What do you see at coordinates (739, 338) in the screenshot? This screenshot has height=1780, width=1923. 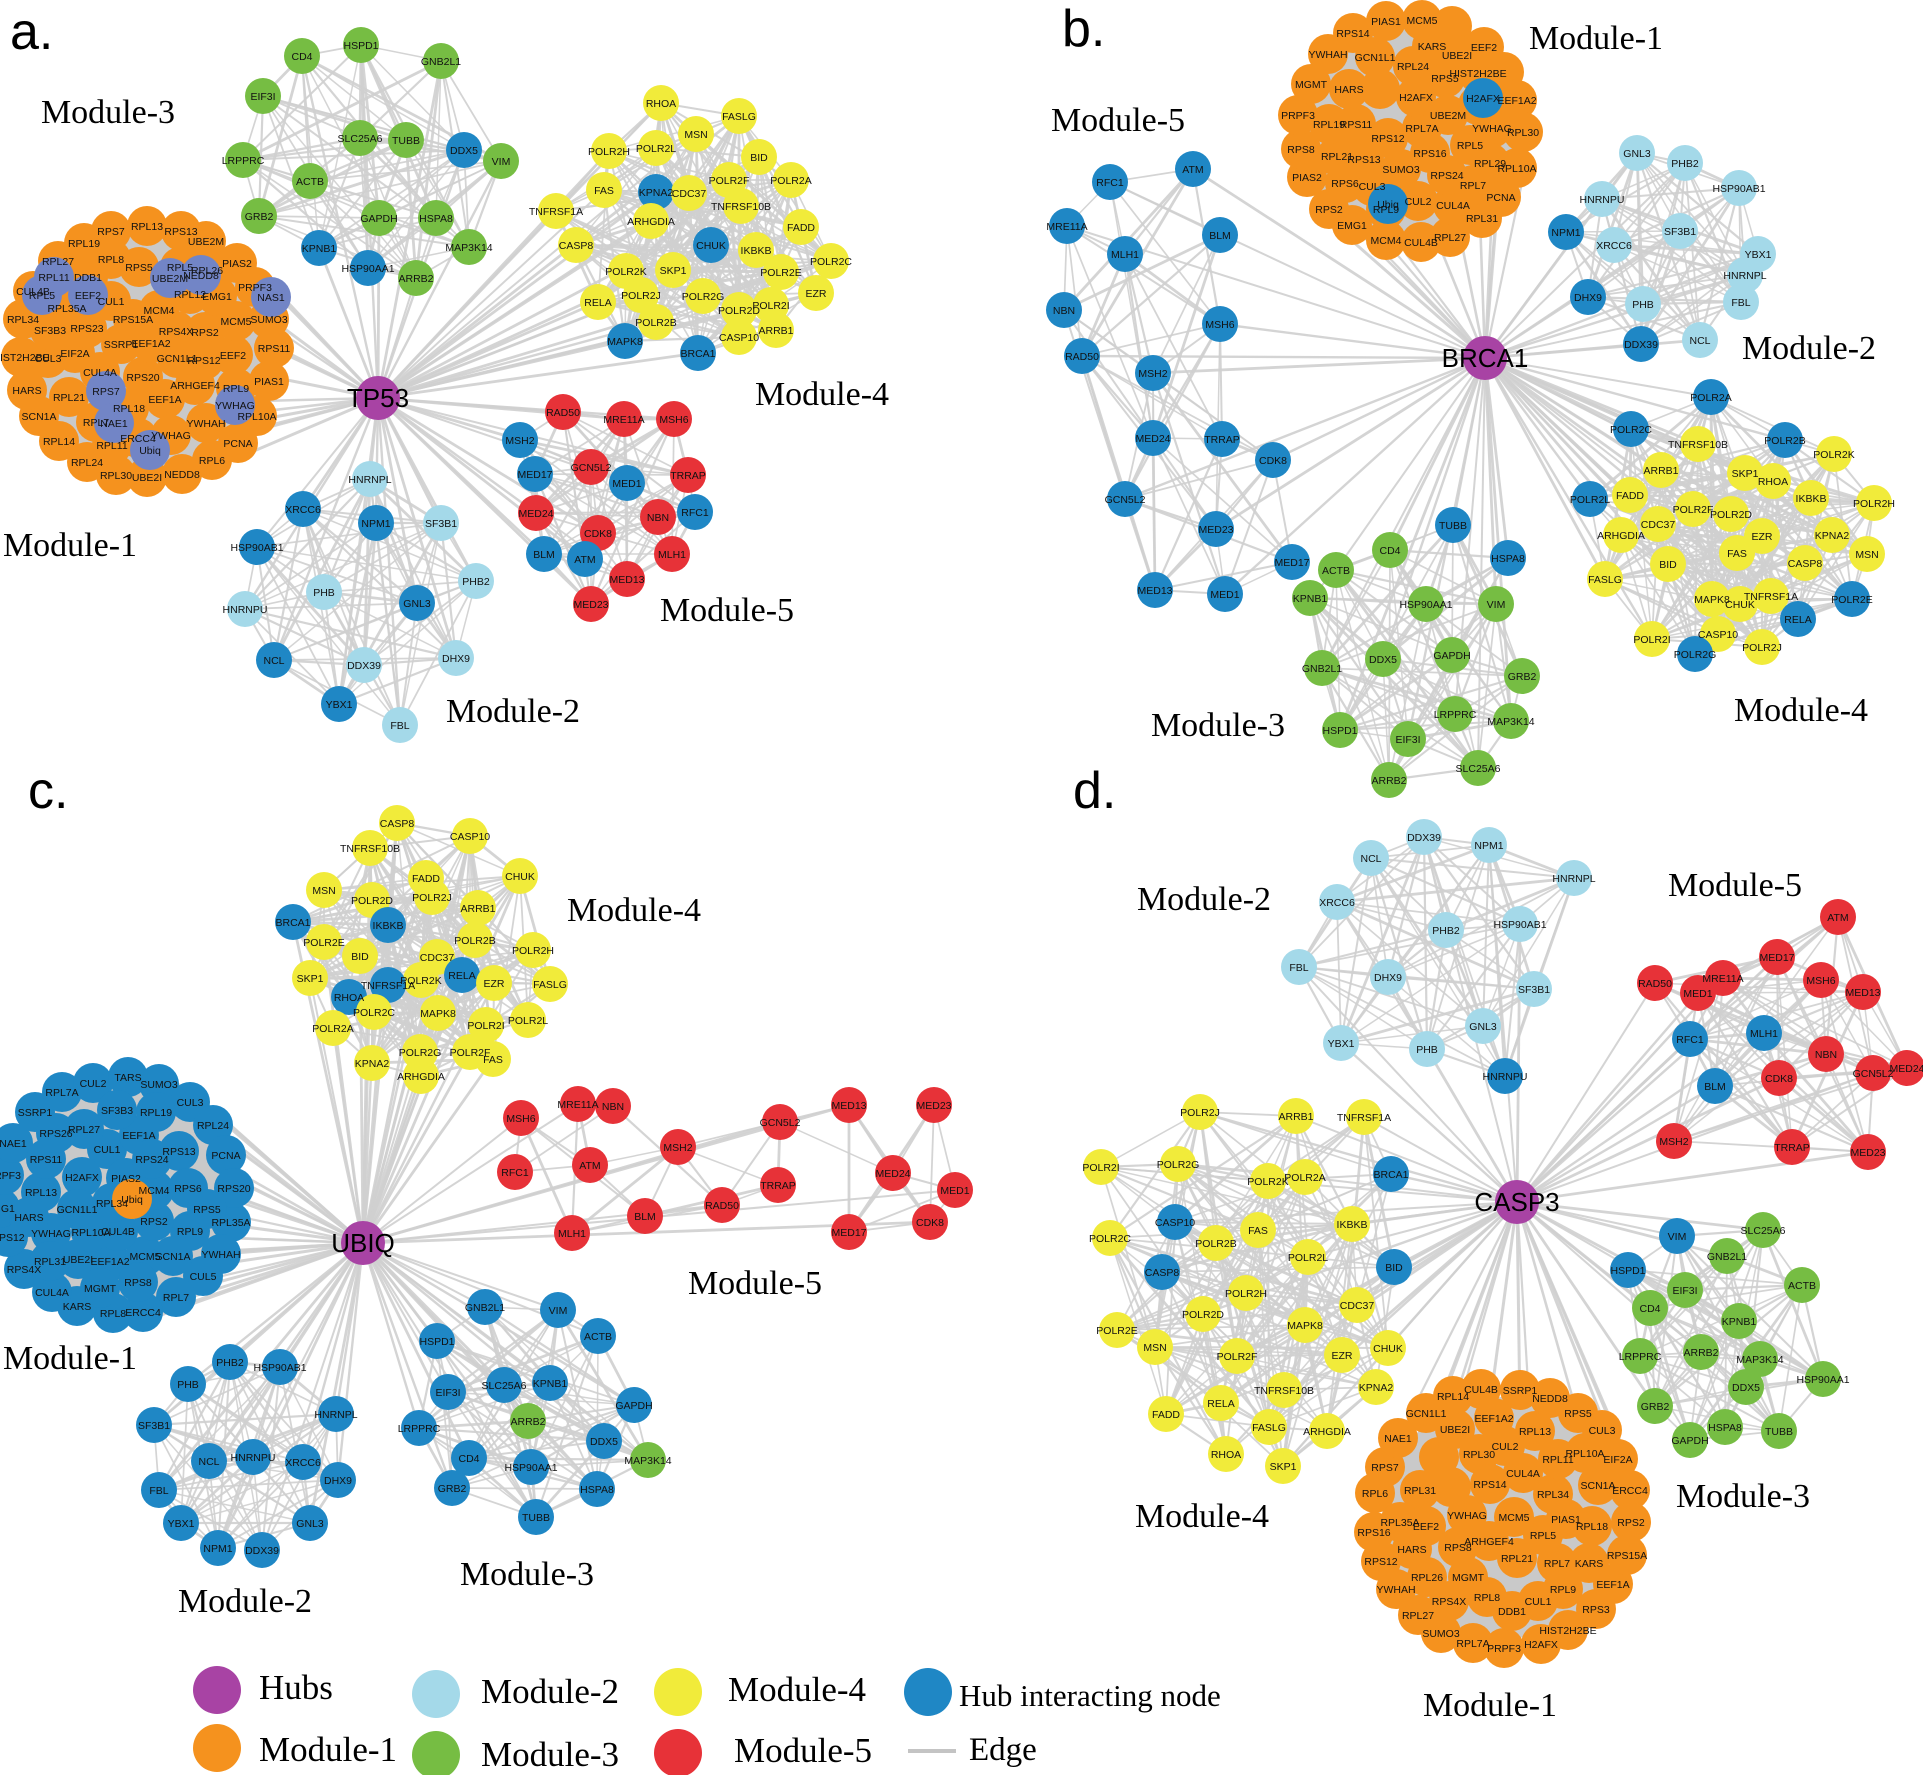 I see `svg-text: CASP10` at bounding box center [739, 338].